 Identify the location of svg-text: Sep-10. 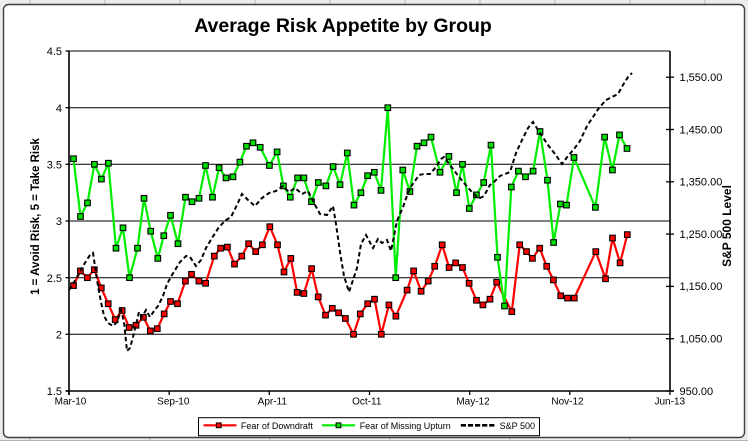
(173, 402).